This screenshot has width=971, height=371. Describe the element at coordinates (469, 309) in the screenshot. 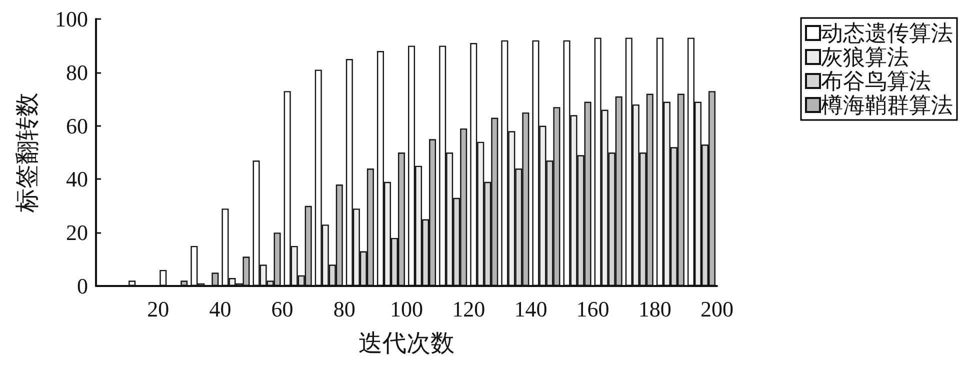

I see `x-tick-label: 120` at that location.